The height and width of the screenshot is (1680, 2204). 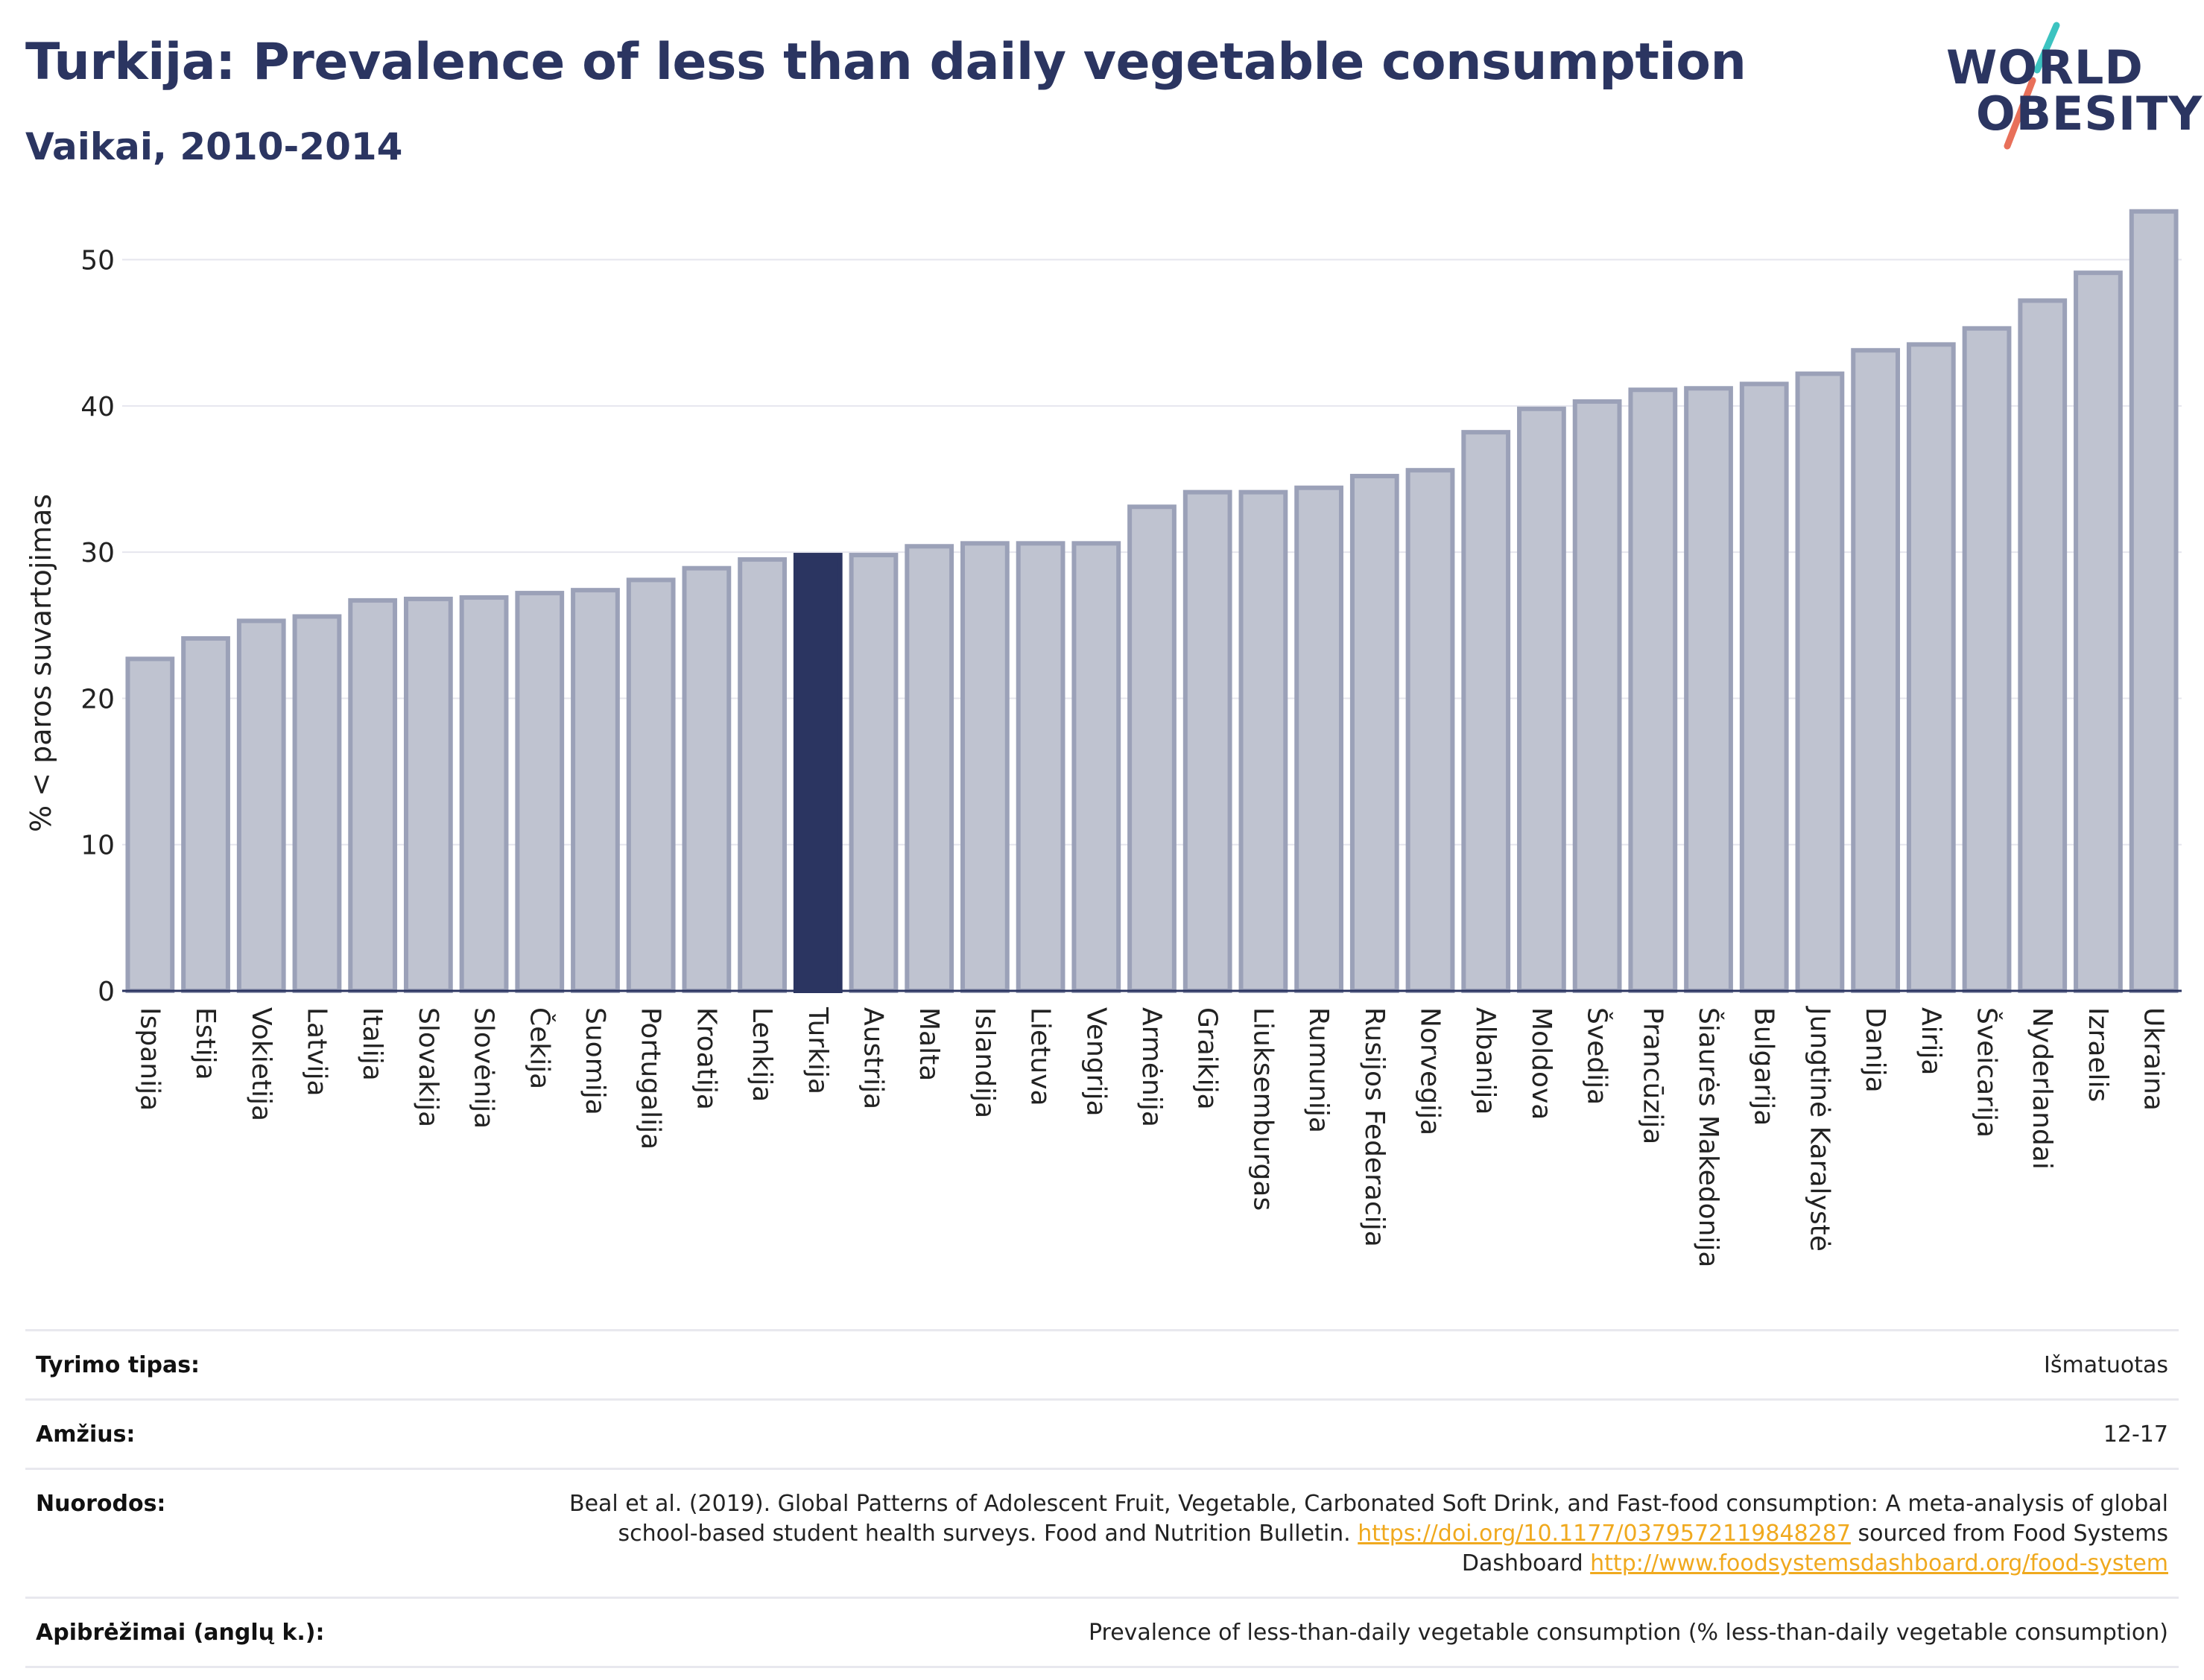 I want to click on y-axis-ticks: 0 10 20 30 40 50, so click(x=97, y=626).